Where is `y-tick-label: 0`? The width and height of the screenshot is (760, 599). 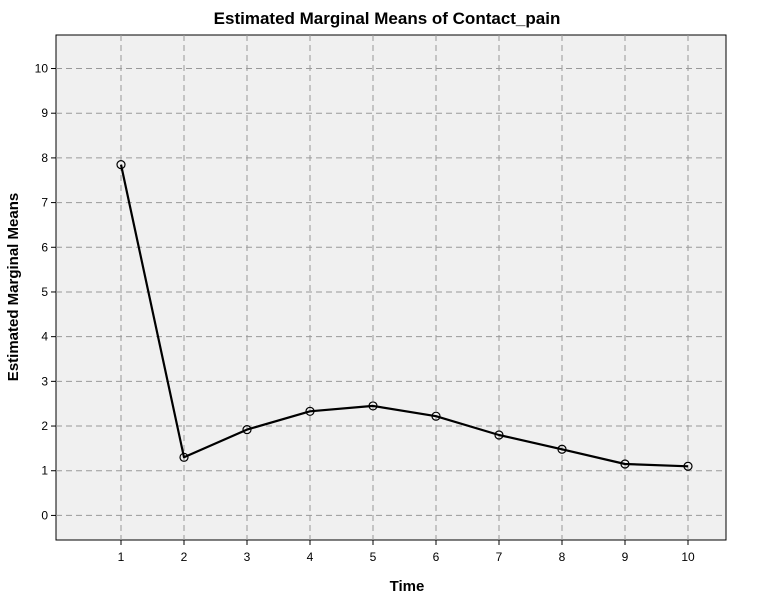
y-tick-label: 0 is located at coordinates (44, 515).